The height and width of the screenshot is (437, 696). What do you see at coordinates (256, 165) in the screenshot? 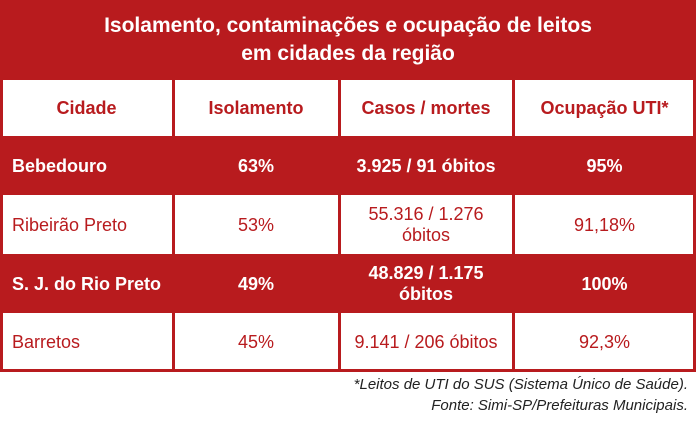
I see `cell-isolation: 63%` at bounding box center [256, 165].